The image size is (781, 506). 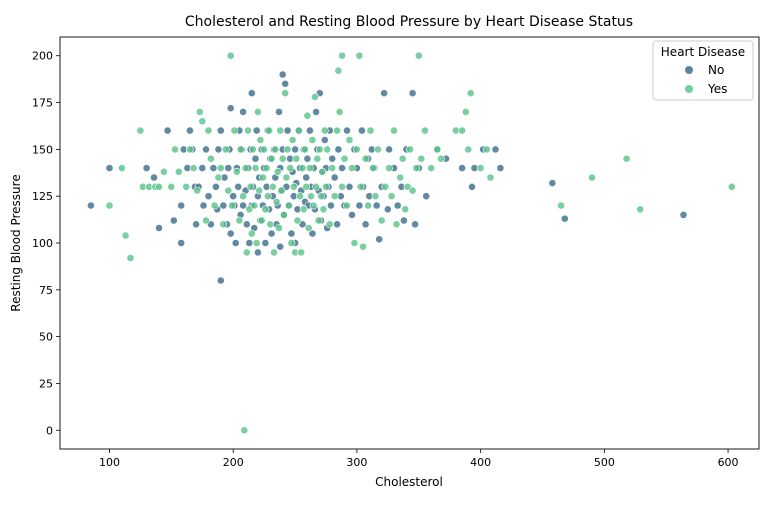 I want to click on legend-label-no: No, so click(x=716, y=70).